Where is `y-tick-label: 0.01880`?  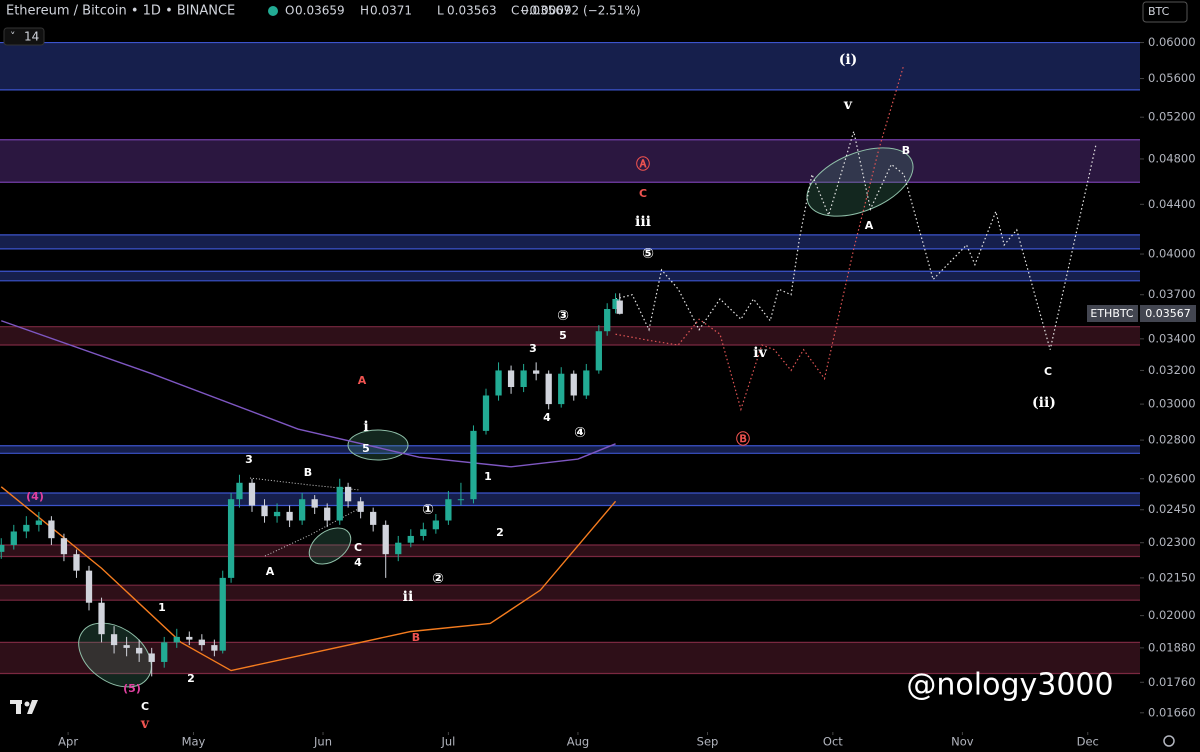 y-tick-label: 0.01880 is located at coordinates (1172, 647).